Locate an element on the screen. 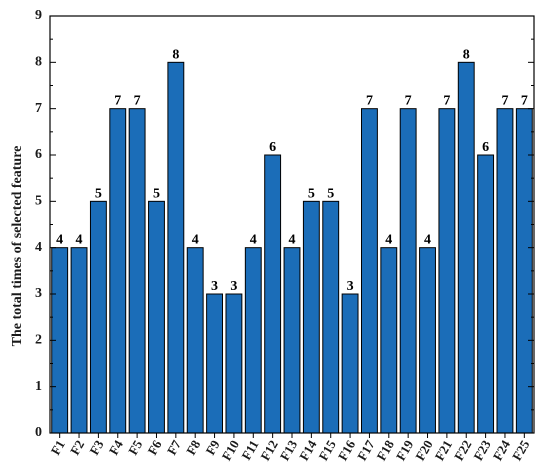  bar-F15 is located at coordinates (331, 317).